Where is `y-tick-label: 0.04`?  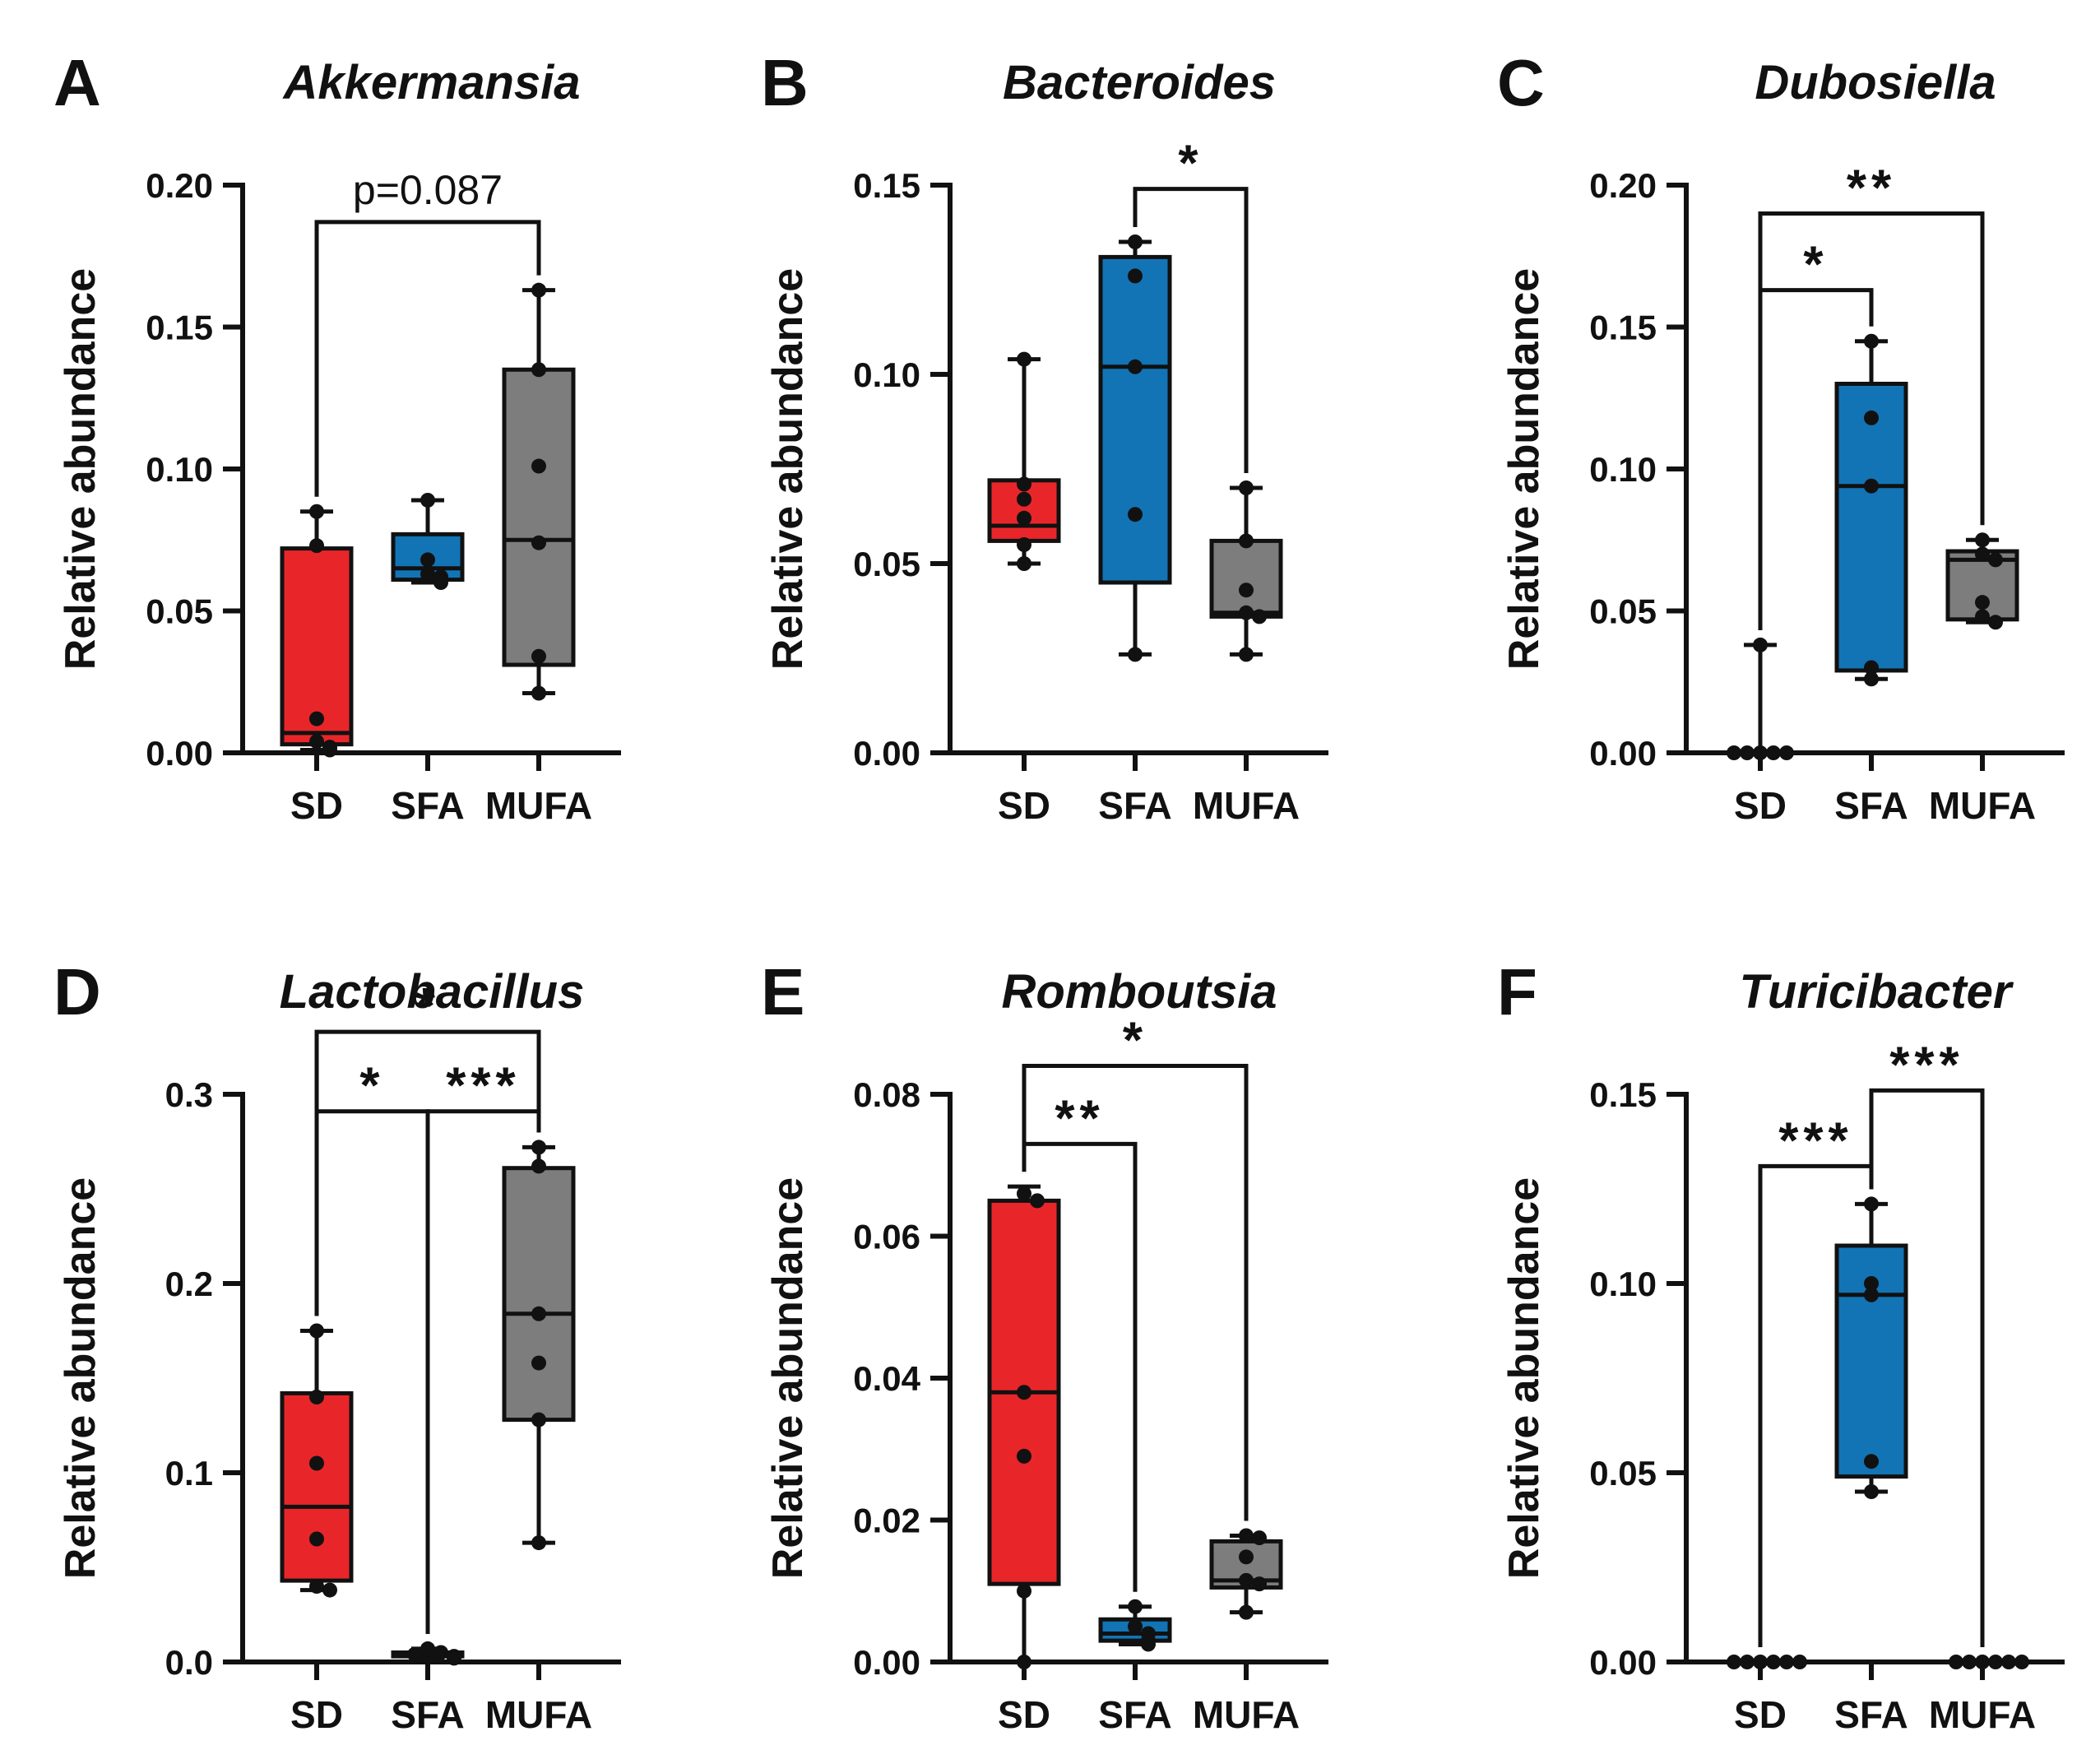 y-tick-label: 0.04 is located at coordinates (887, 1378).